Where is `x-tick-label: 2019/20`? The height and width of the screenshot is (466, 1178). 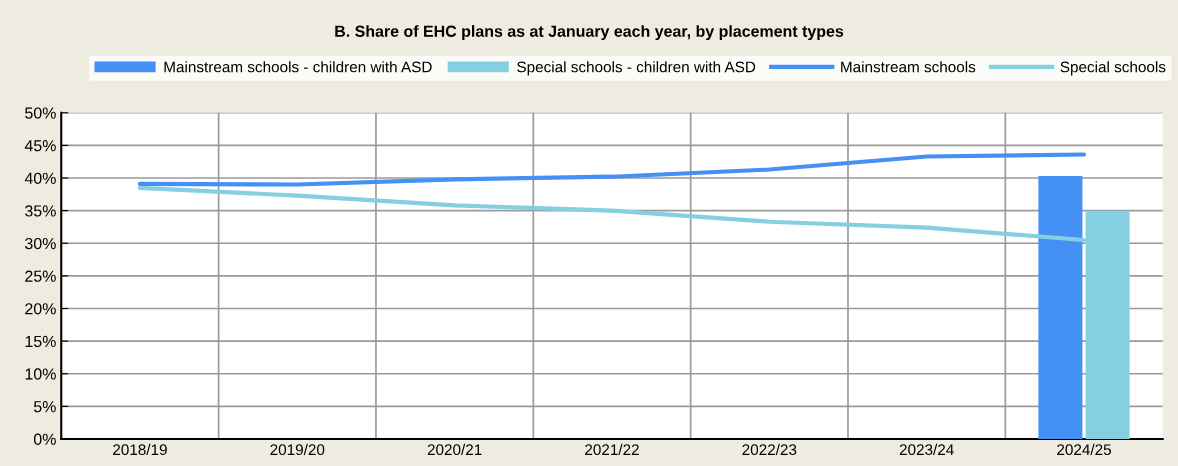 x-tick-label: 2019/20 is located at coordinates (297, 449).